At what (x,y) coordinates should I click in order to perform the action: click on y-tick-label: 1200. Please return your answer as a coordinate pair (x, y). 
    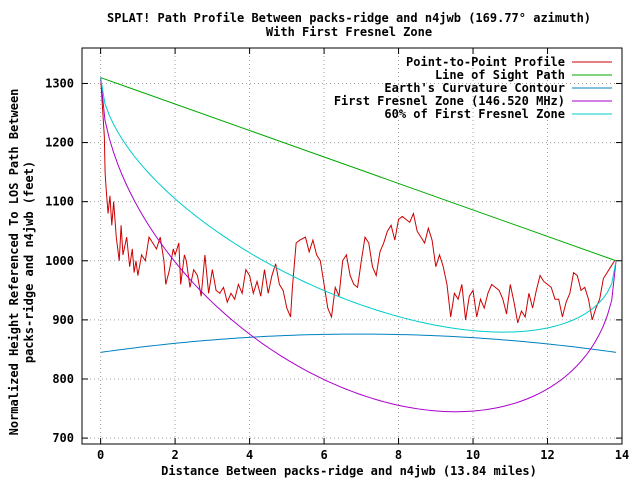
    Looking at the image, I should click on (59, 143).